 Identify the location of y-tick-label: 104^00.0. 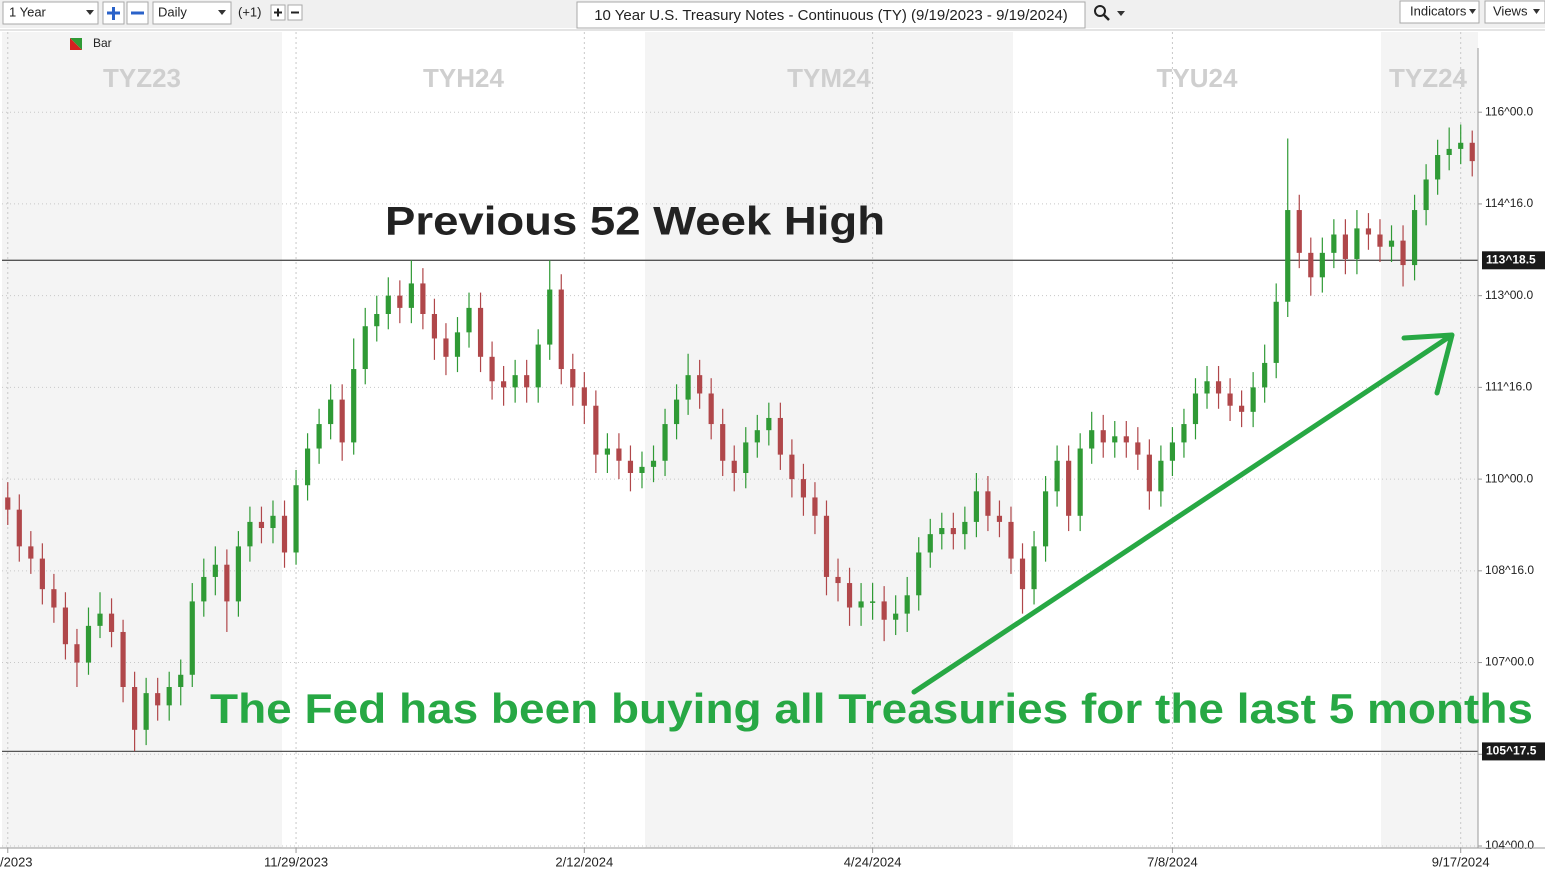
(1509, 845).